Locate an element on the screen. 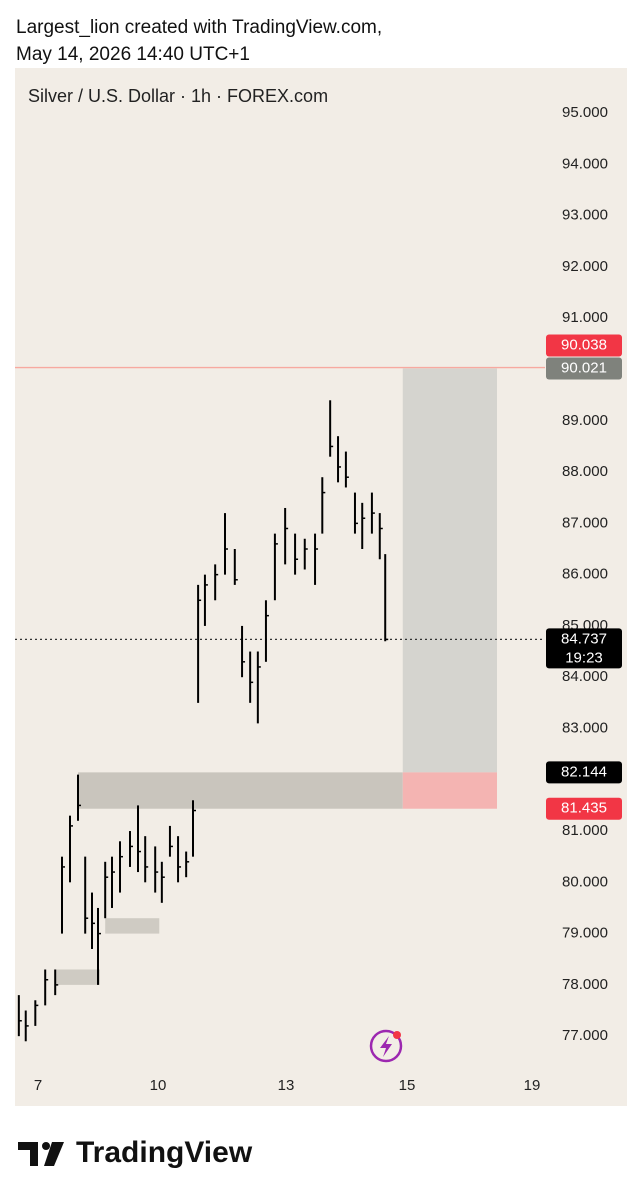  y-tick-label: 81.000 is located at coordinates (585, 830).